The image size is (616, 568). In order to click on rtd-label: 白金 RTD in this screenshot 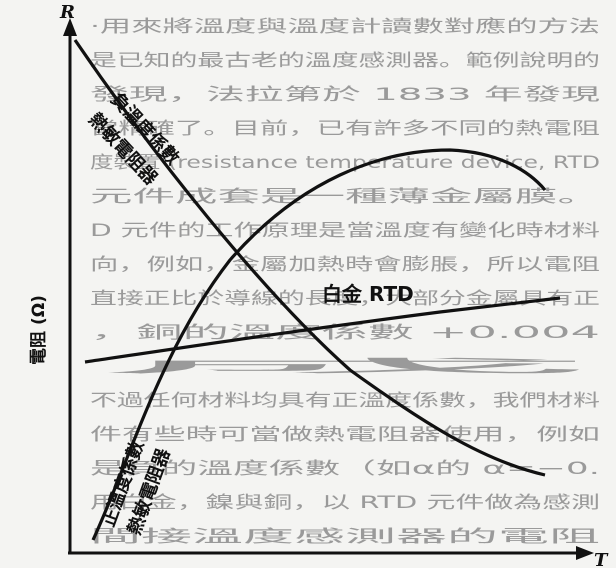, I will do `click(368, 294)`.